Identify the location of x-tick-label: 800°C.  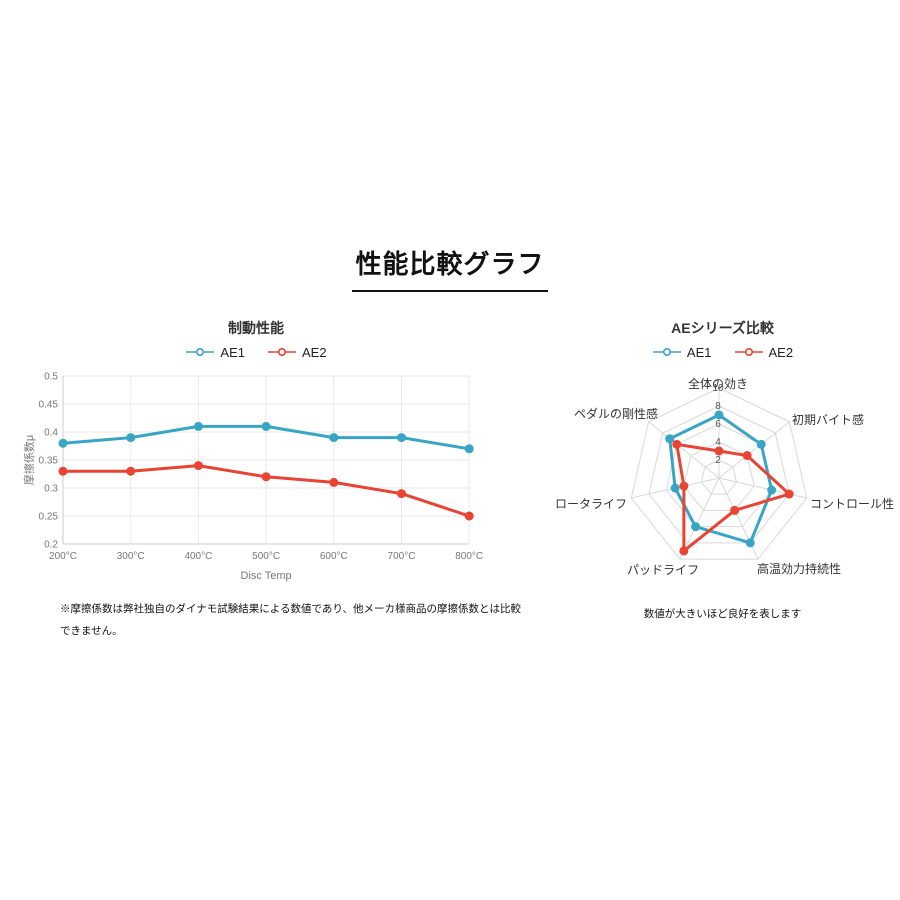
(469, 556).